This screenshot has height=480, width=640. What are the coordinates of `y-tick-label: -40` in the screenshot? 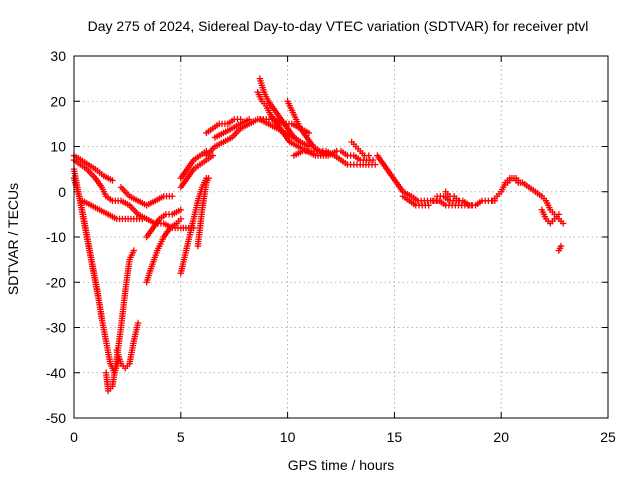 It's located at (56, 373).